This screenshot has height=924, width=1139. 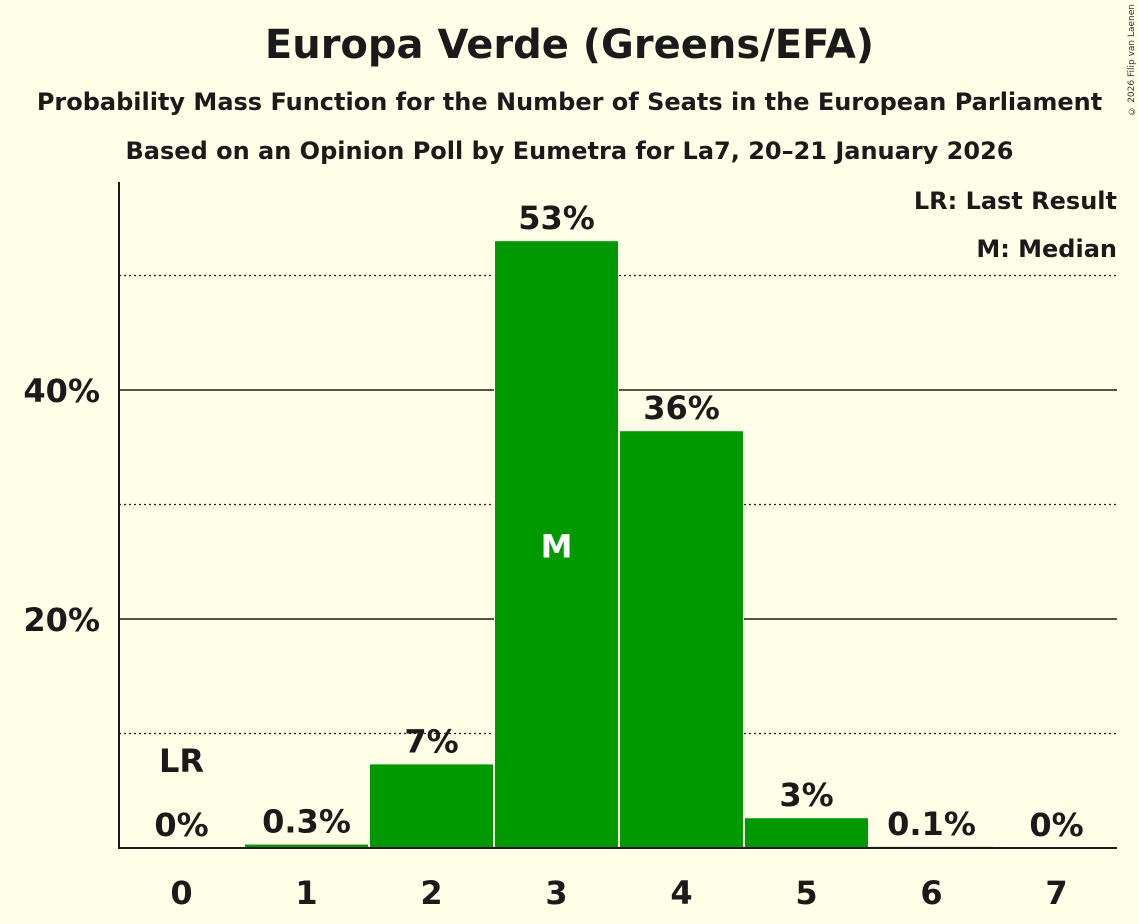 I want to click on x-tick-label: 6, so click(x=931, y=893).